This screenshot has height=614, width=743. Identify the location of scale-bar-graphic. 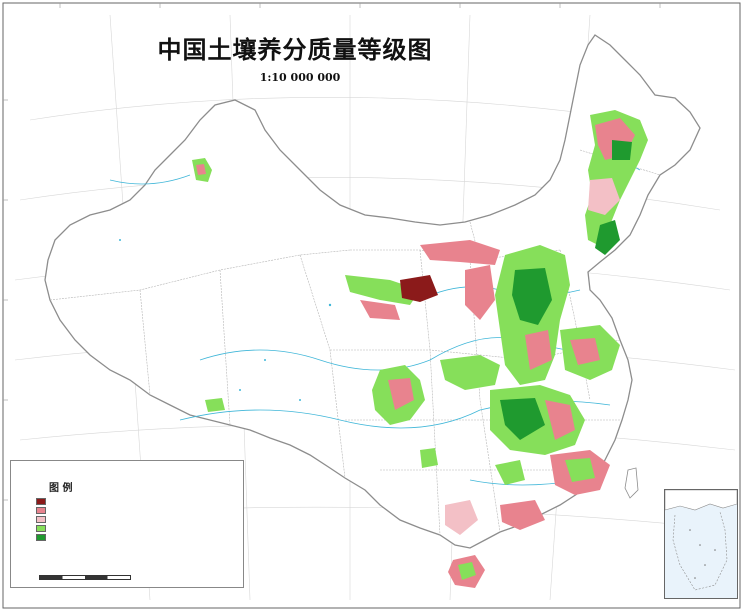
(85, 577).